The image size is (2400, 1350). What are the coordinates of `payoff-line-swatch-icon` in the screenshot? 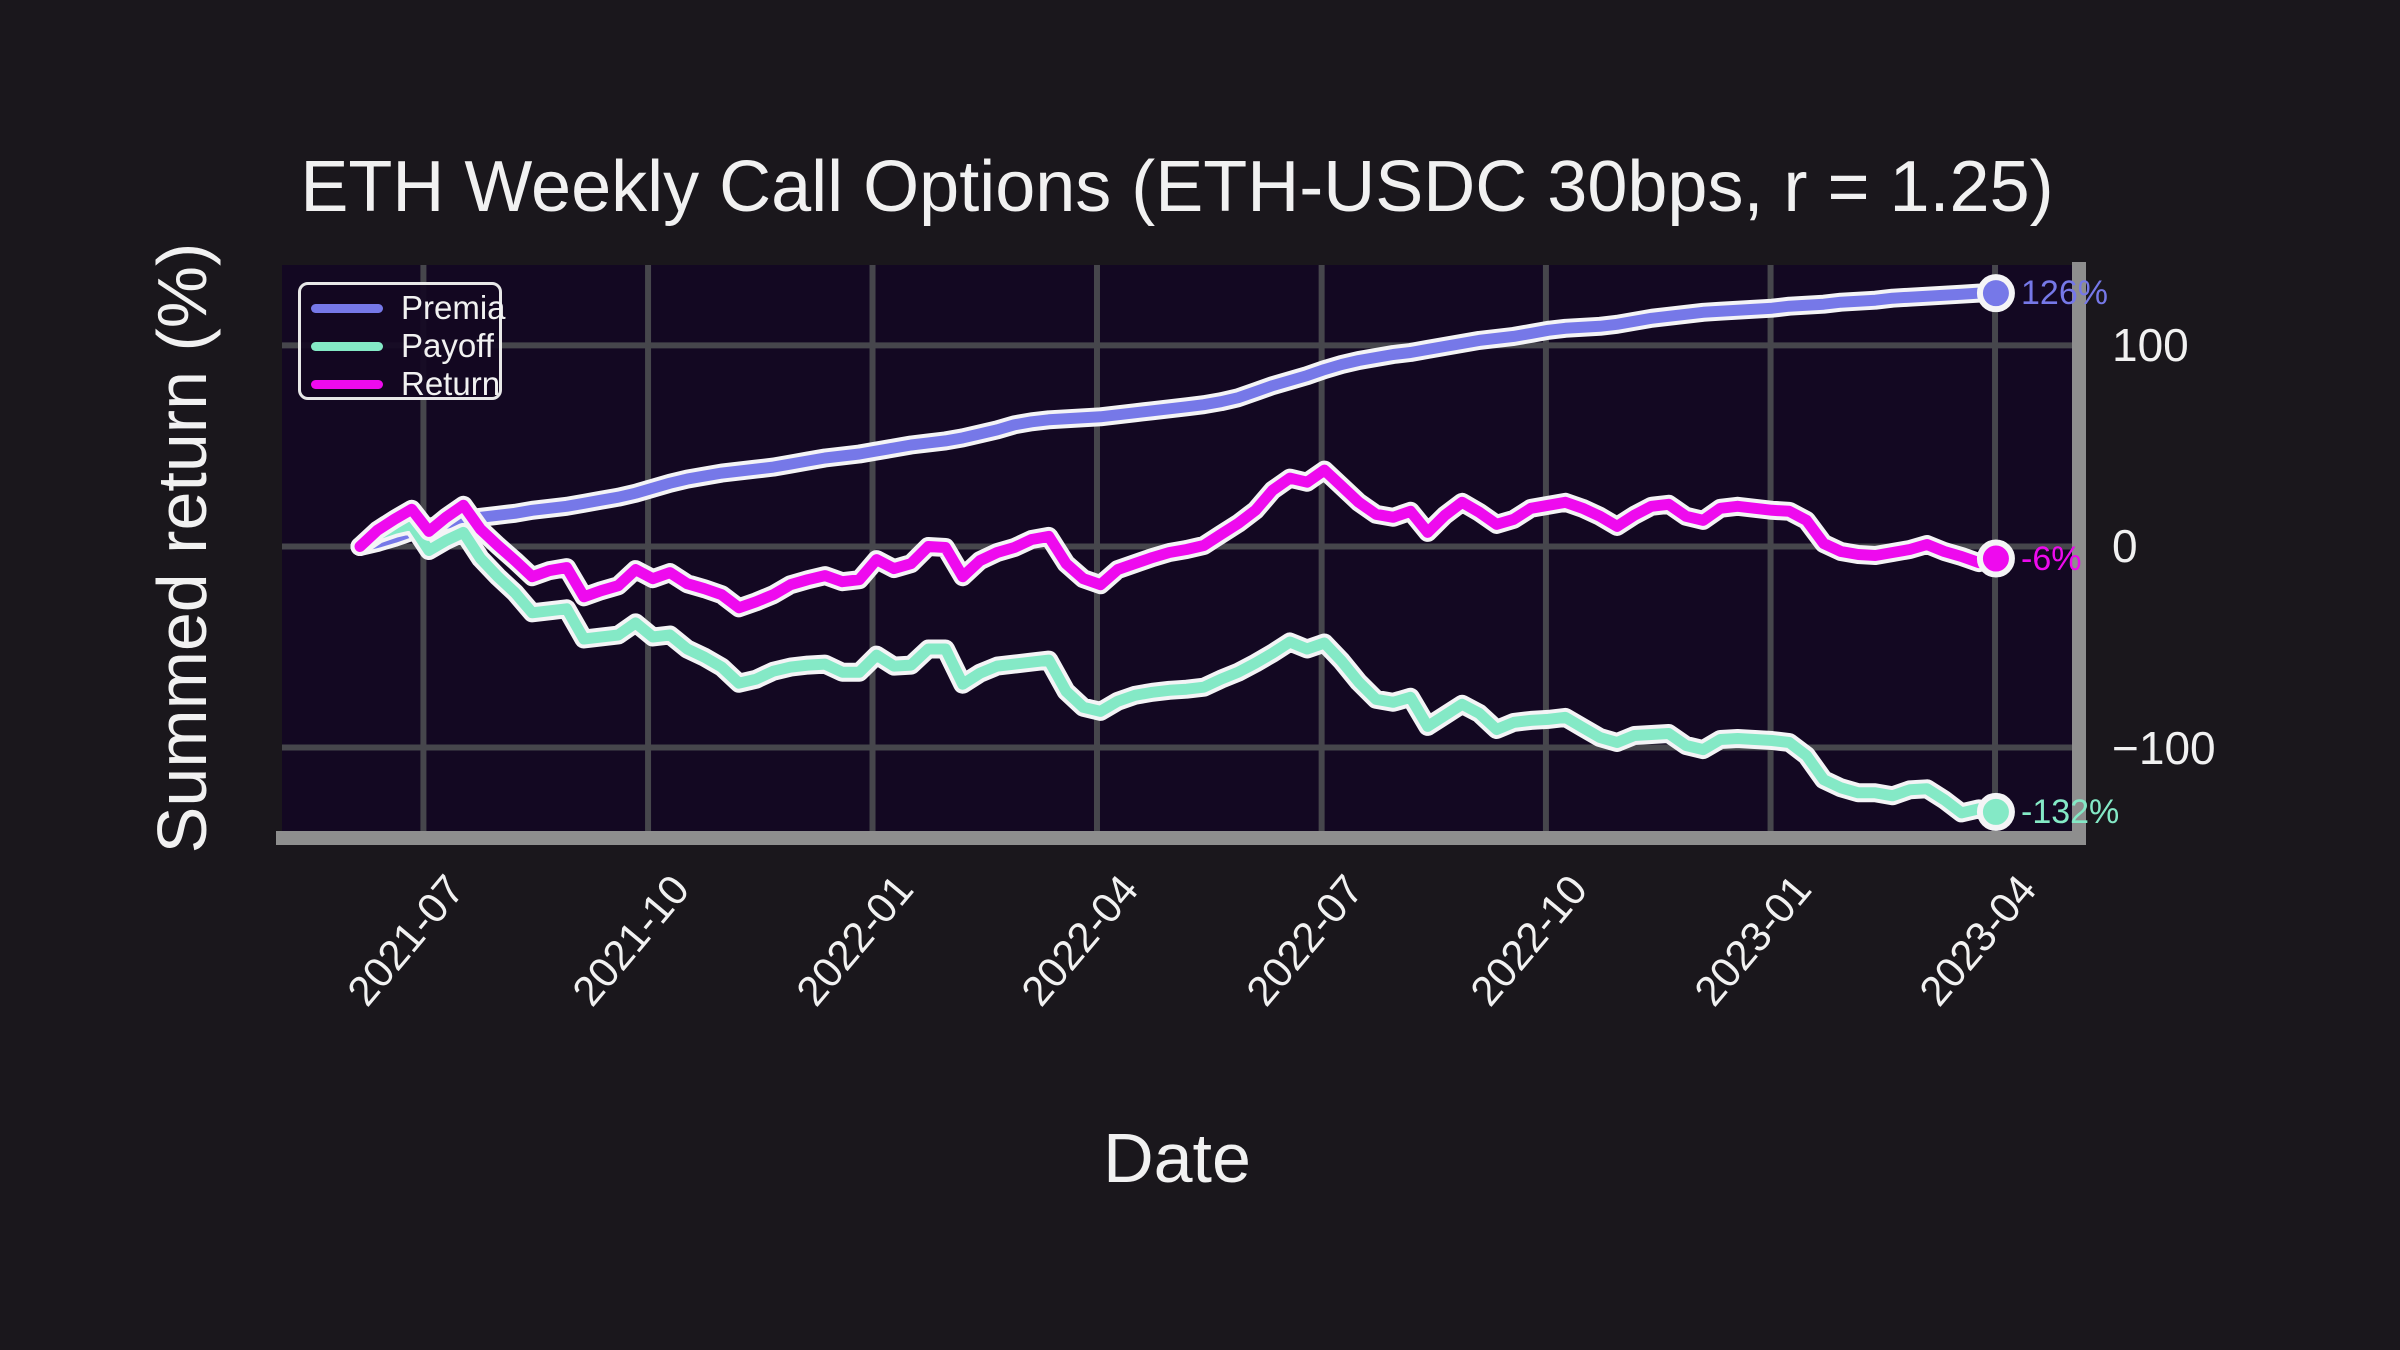 It's located at (347, 346).